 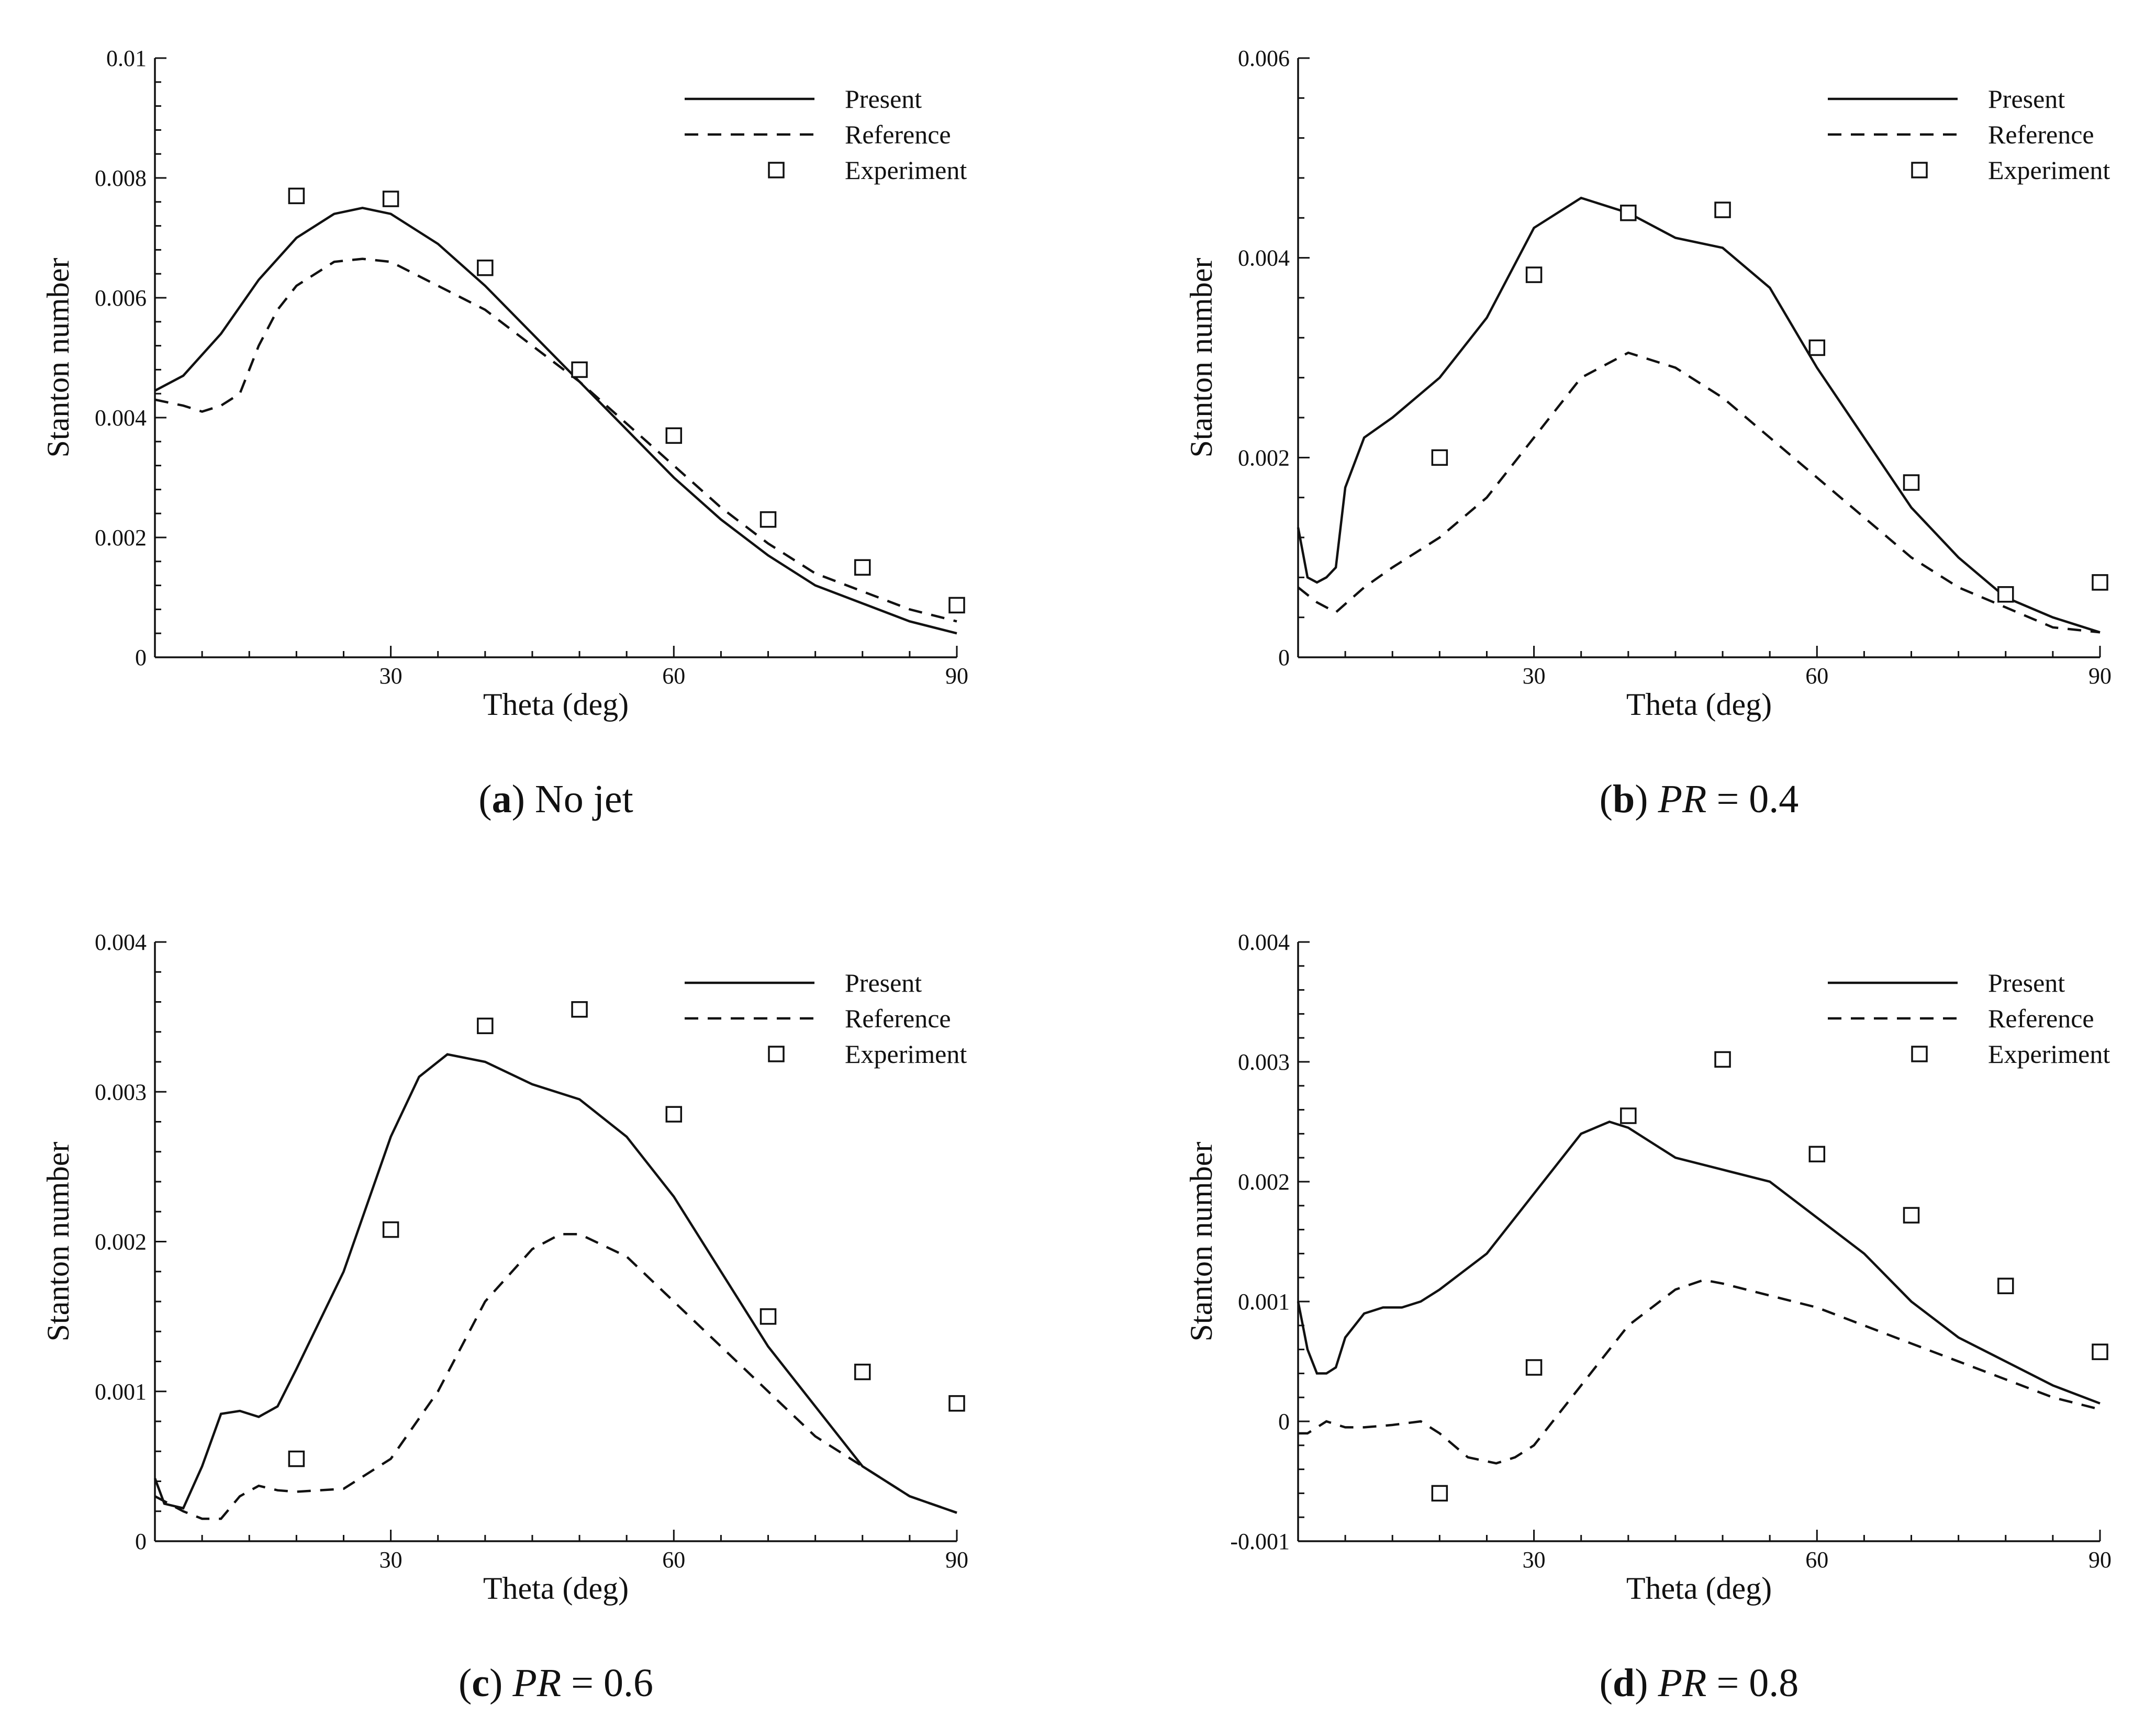 I want to click on chart-a-caption: (a) No jet, so click(x=555, y=799).